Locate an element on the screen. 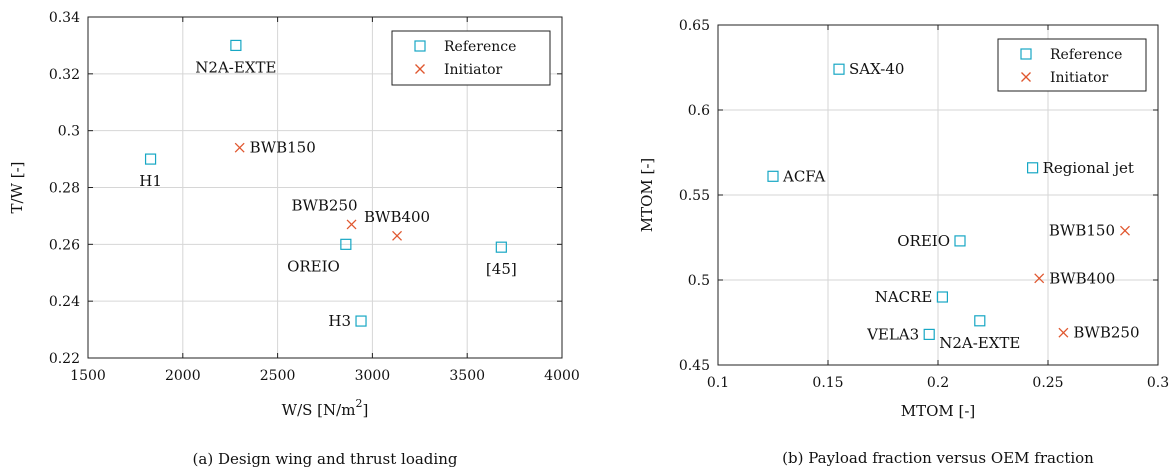 This screenshot has height=472, width=1172. chart-a-y-tick-label: 0.22 is located at coordinates (64, 359).